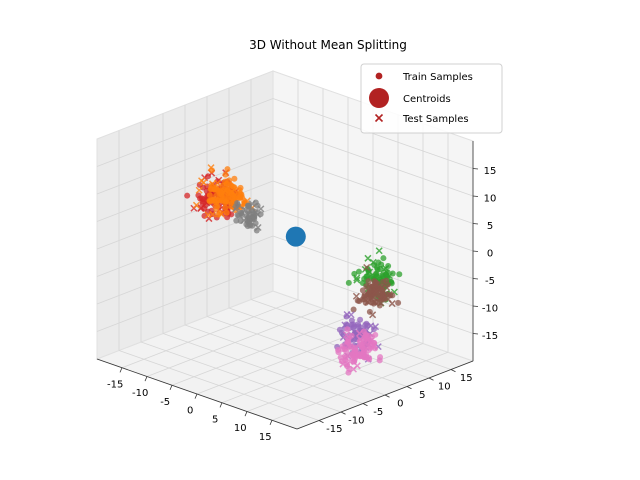 The width and height of the screenshot is (640, 480). I want to click on x-tick-label: -10, so click(140, 393).